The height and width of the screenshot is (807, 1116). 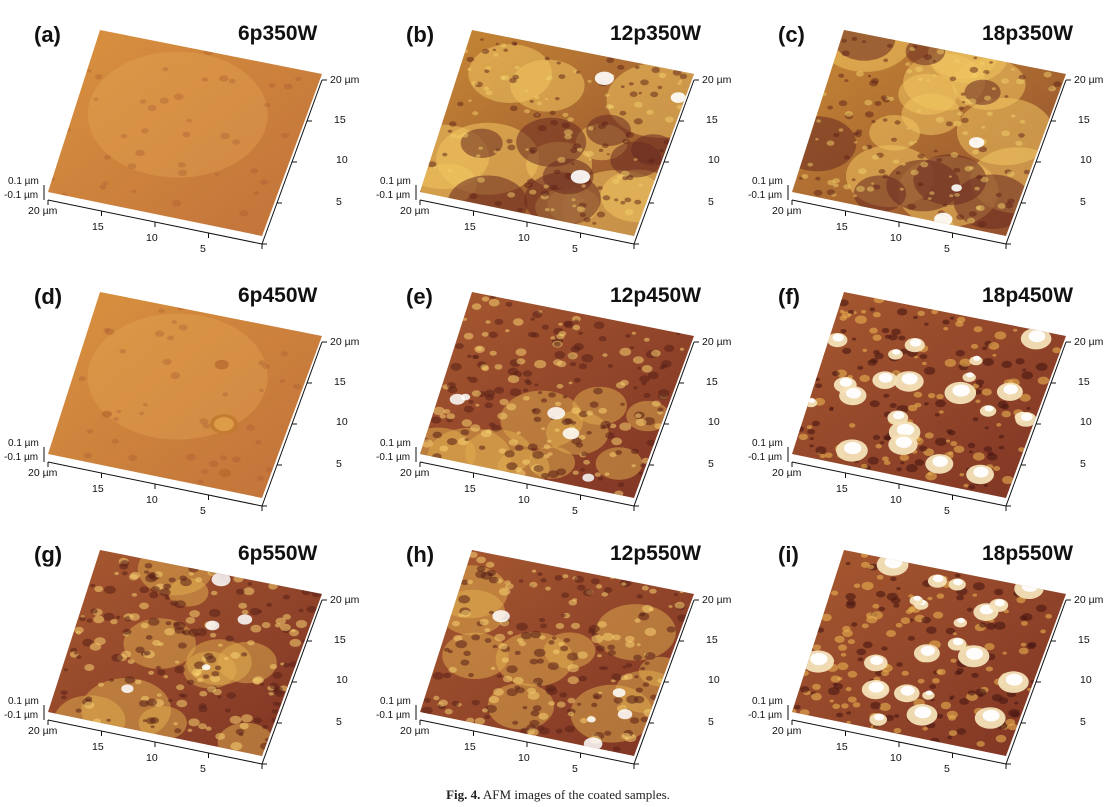 What do you see at coordinates (576, 794) in the screenshot?
I see `caption-text: AFM images of the coated samples.` at bounding box center [576, 794].